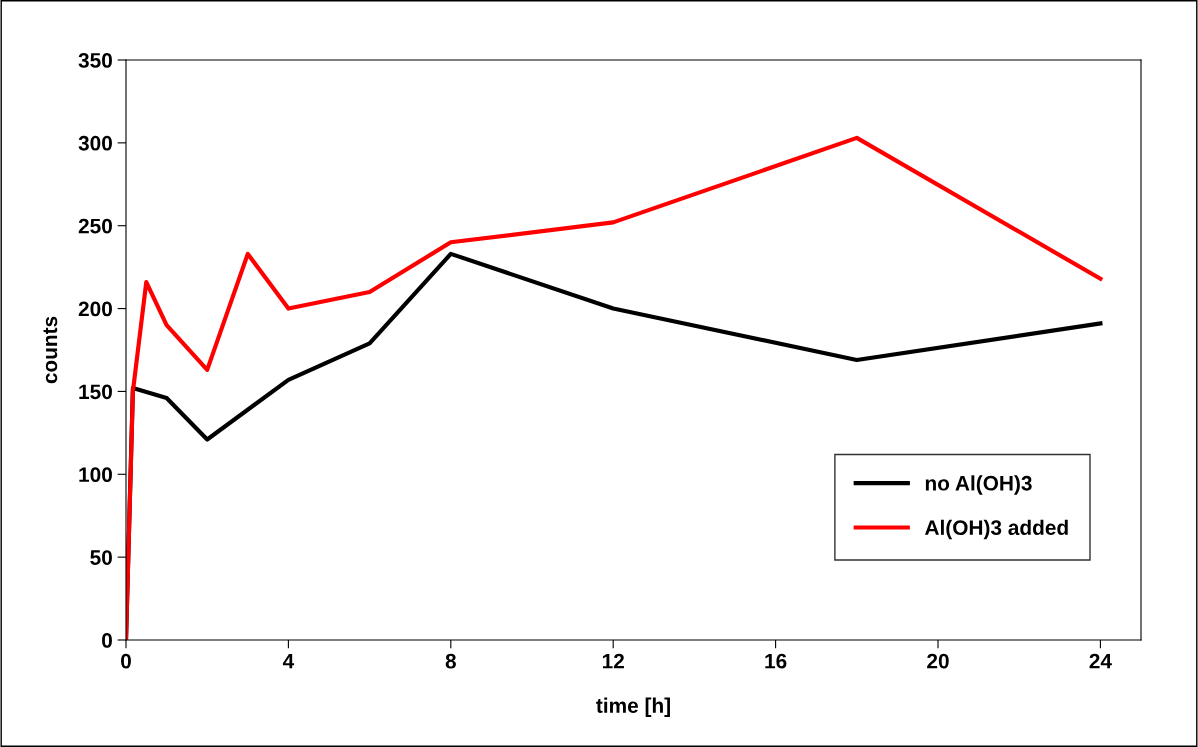 Image resolution: width=1198 pixels, height=747 pixels. I want to click on y-tick-label: 100, so click(95, 475).